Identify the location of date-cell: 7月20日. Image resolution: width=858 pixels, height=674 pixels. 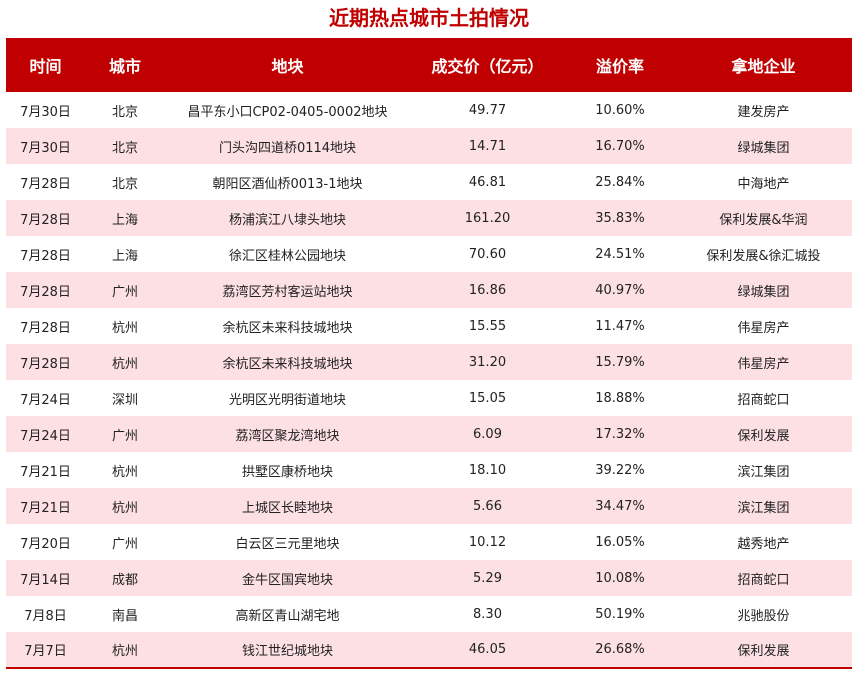
(45, 544).